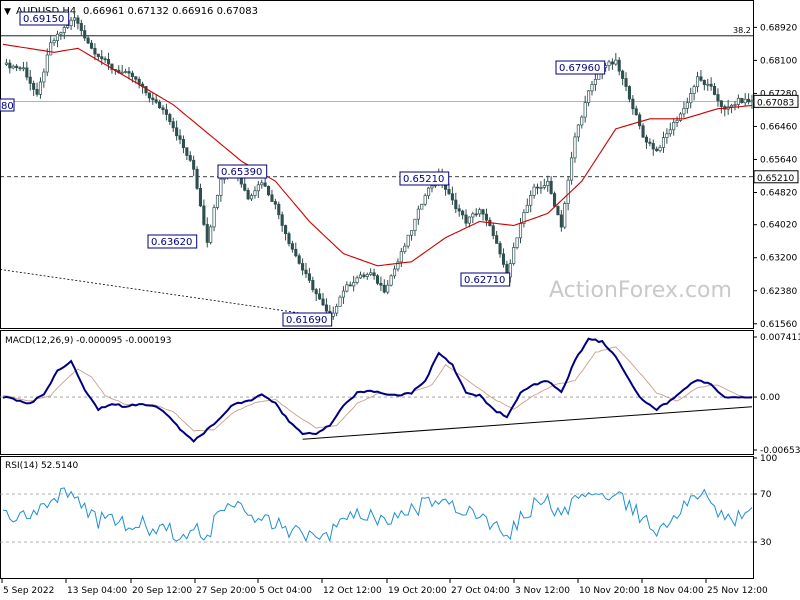 This screenshot has width=800, height=600. What do you see at coordinates (778, 325) in the screenshot?
I see `price-tick-label: 0.61560` at bounding box center [778, 325].